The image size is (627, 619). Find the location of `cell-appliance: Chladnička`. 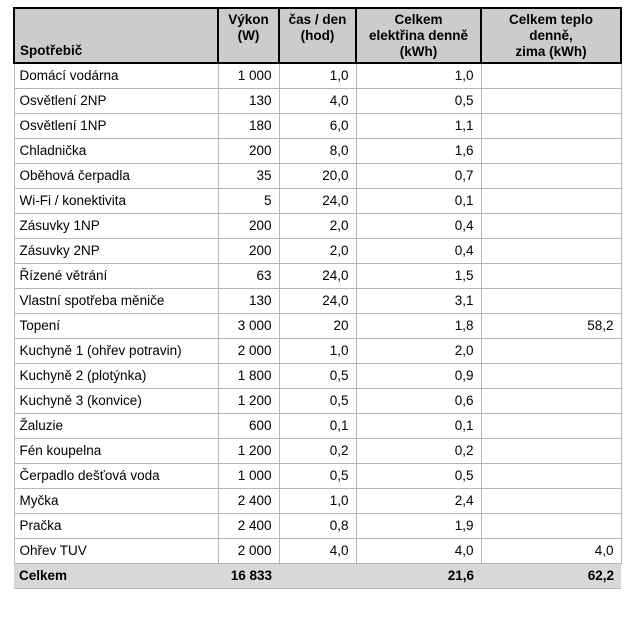

cell-appliance: Chladnička is located at coordinates (116, 150).